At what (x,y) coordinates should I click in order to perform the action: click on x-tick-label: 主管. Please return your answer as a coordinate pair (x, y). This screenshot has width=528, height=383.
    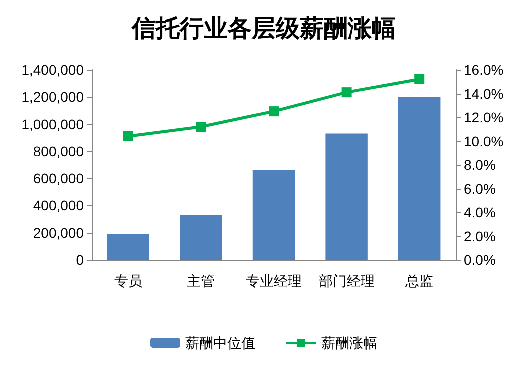
    Looking at the image, I should click on (201, 281).